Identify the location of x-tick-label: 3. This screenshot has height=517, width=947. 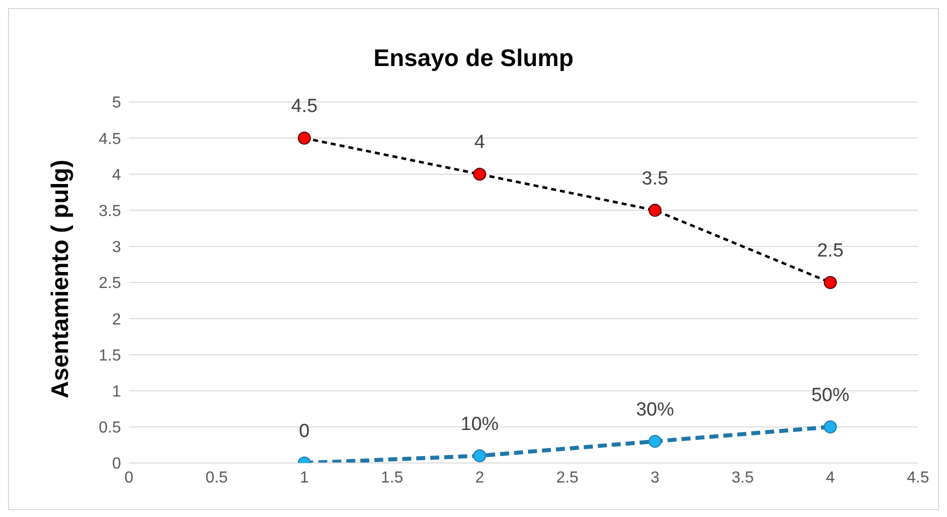
(655, 477).